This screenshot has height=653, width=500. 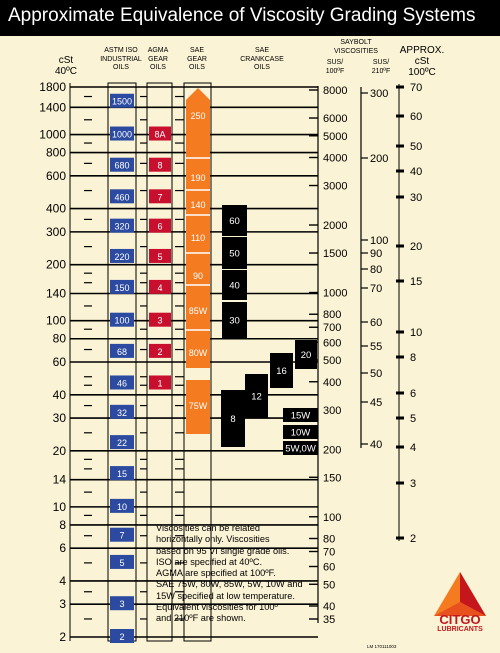 I want to click on sus100-tick-label: 800, so click(x=332, y=315).